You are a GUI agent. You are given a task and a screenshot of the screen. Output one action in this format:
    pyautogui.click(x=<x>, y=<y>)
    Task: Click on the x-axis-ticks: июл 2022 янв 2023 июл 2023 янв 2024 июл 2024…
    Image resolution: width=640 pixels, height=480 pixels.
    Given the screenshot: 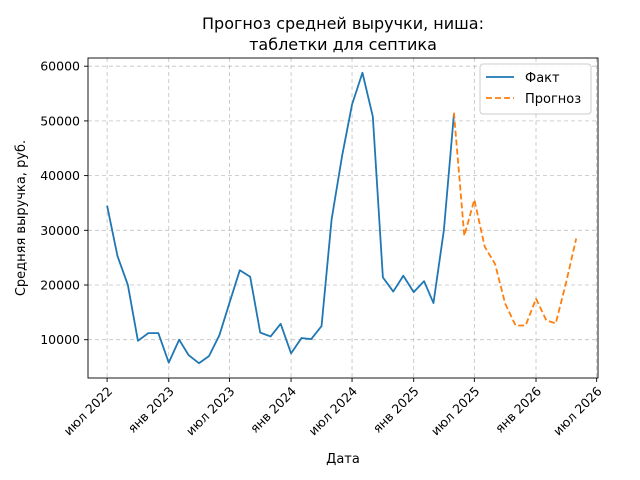 What is the action you would take?
    pyautogui.click(x=332, y=408)
    